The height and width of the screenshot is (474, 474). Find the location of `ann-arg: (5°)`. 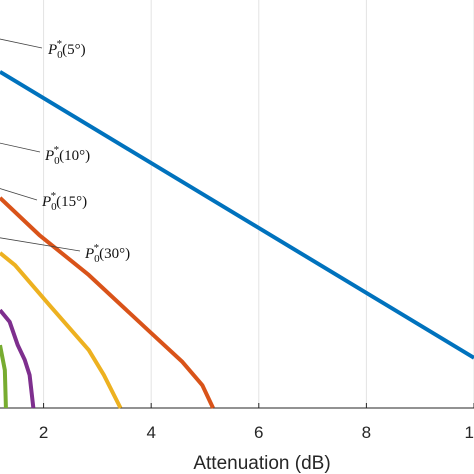

ann-arg: (5°) is located at coordinates (74, 50).